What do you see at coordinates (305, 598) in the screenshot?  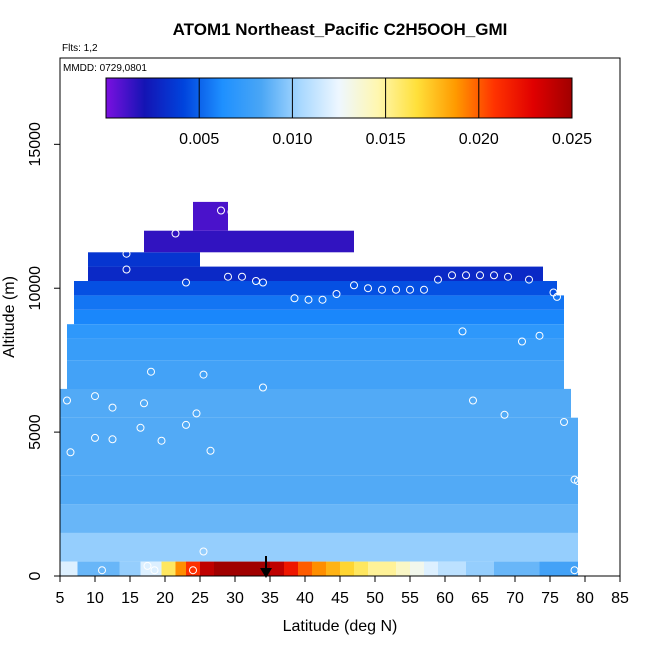 I see `x-tick-label: 40` at bounding box center [305, 598].